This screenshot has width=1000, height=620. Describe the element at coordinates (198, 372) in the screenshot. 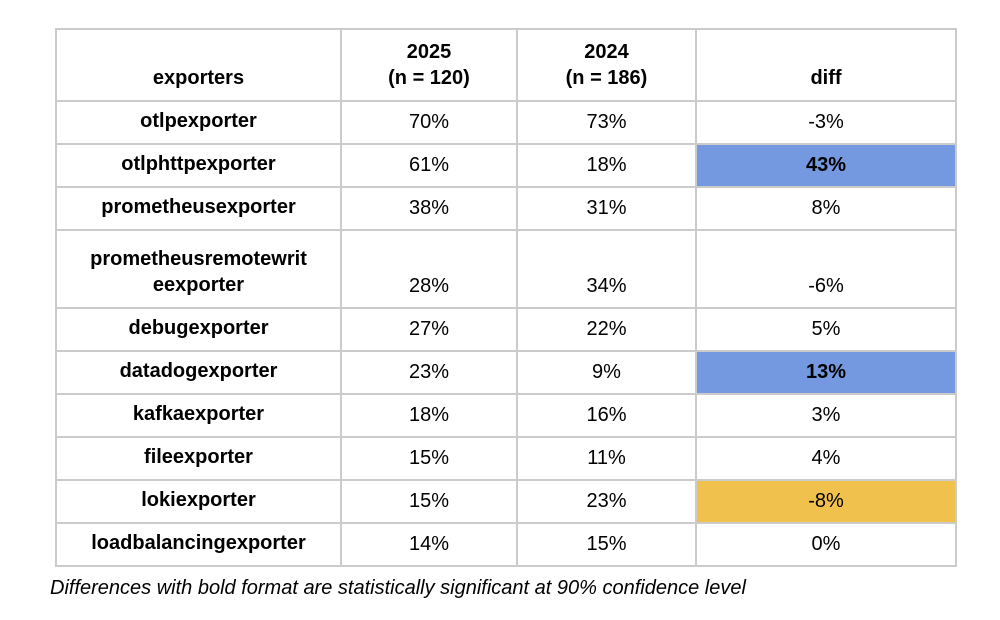

I see `exporter-name-cell: datadogexporter` at that location.